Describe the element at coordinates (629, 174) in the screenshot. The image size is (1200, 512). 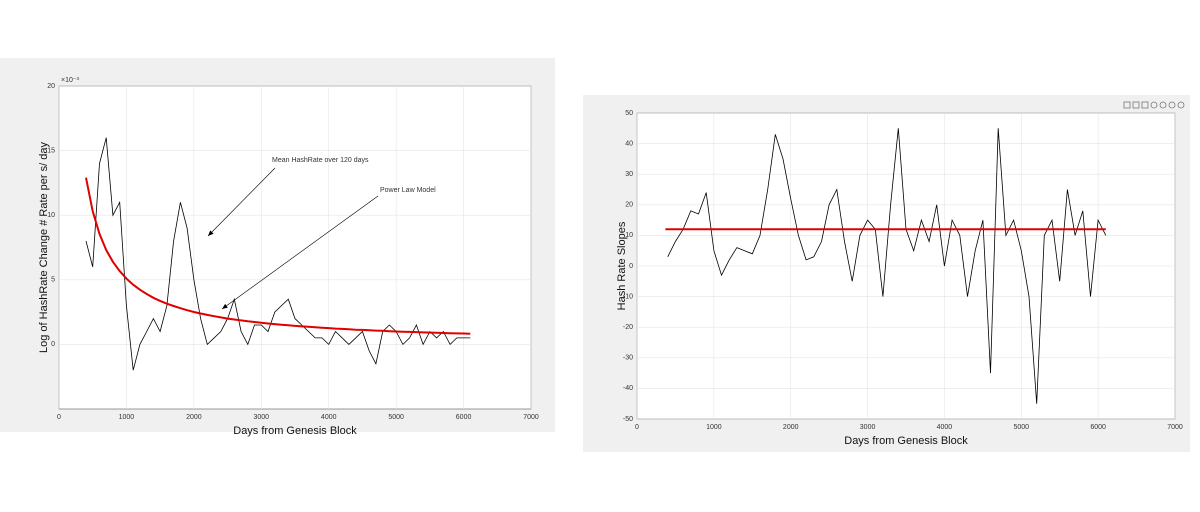
I see `y-tick-label: 30` at that location.